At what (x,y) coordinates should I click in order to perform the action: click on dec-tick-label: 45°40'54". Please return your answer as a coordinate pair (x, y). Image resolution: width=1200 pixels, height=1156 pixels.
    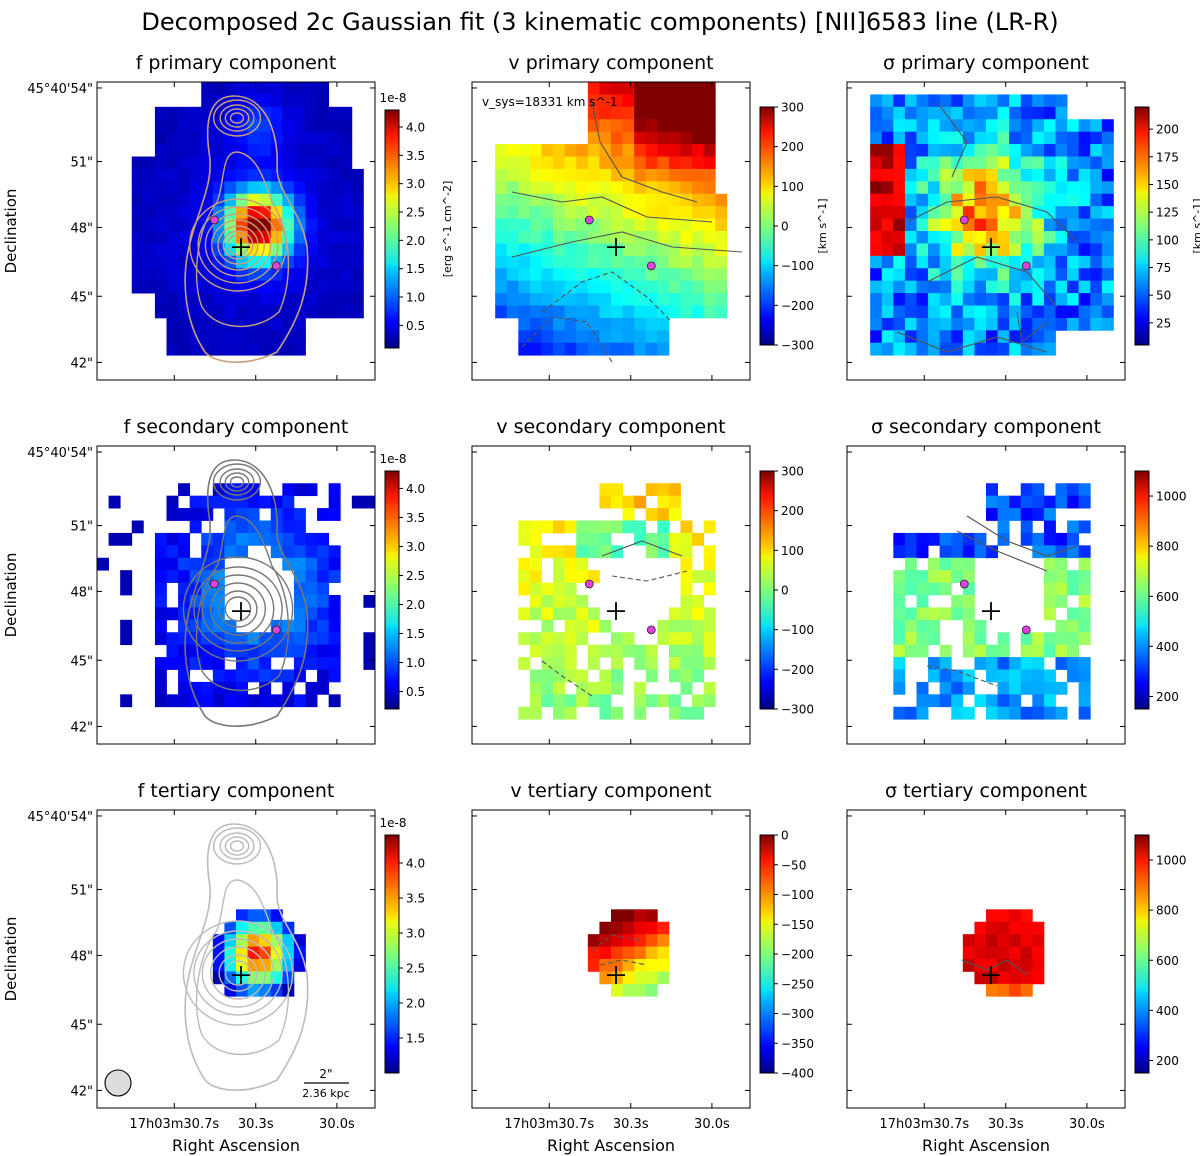
    Looking at the image, I should click on (60, 453).